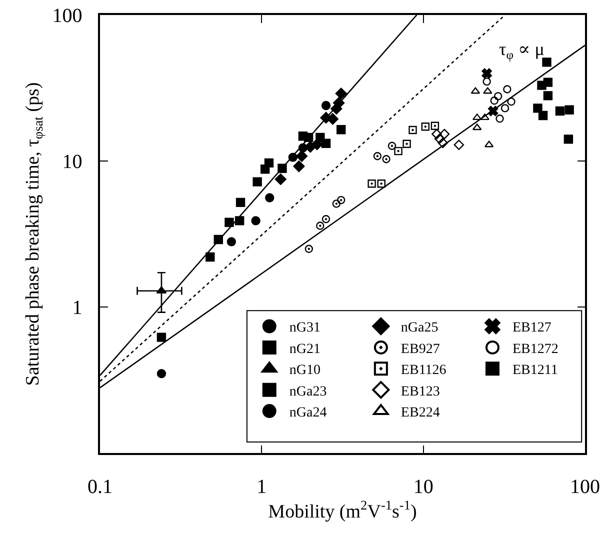  I want to click on legend-label: EB927, so click(420, 349).